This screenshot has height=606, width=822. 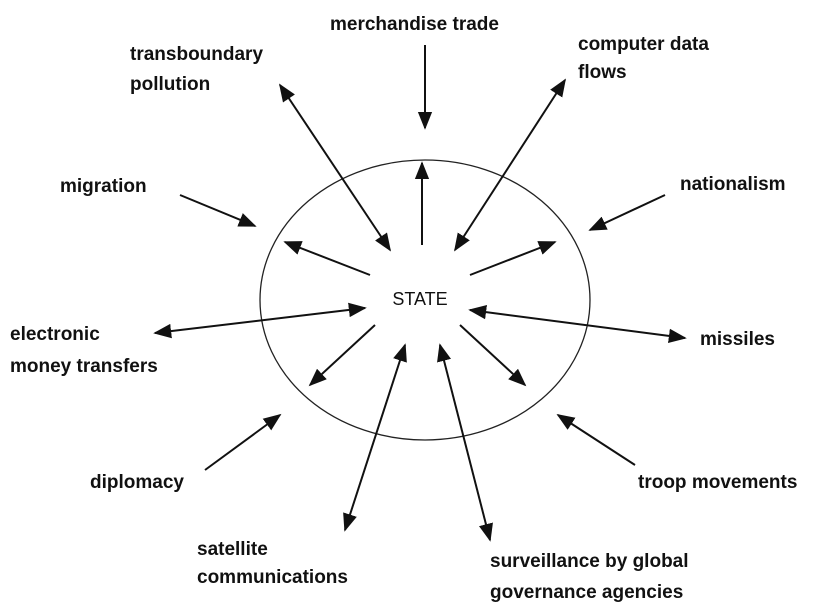 What do you see at coordinates (737, 339) in the screenshot?
I see `node-label: missiles` at bounding box center [737, 339].